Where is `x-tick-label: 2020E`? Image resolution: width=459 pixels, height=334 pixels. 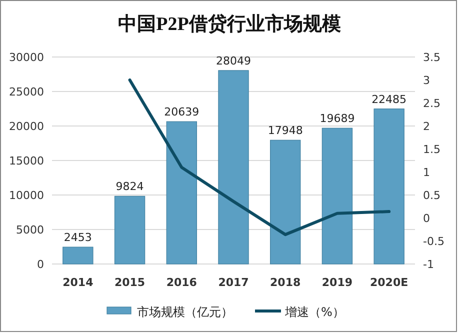 x-tick-label: 2020E is located at coordinates (389, 282).